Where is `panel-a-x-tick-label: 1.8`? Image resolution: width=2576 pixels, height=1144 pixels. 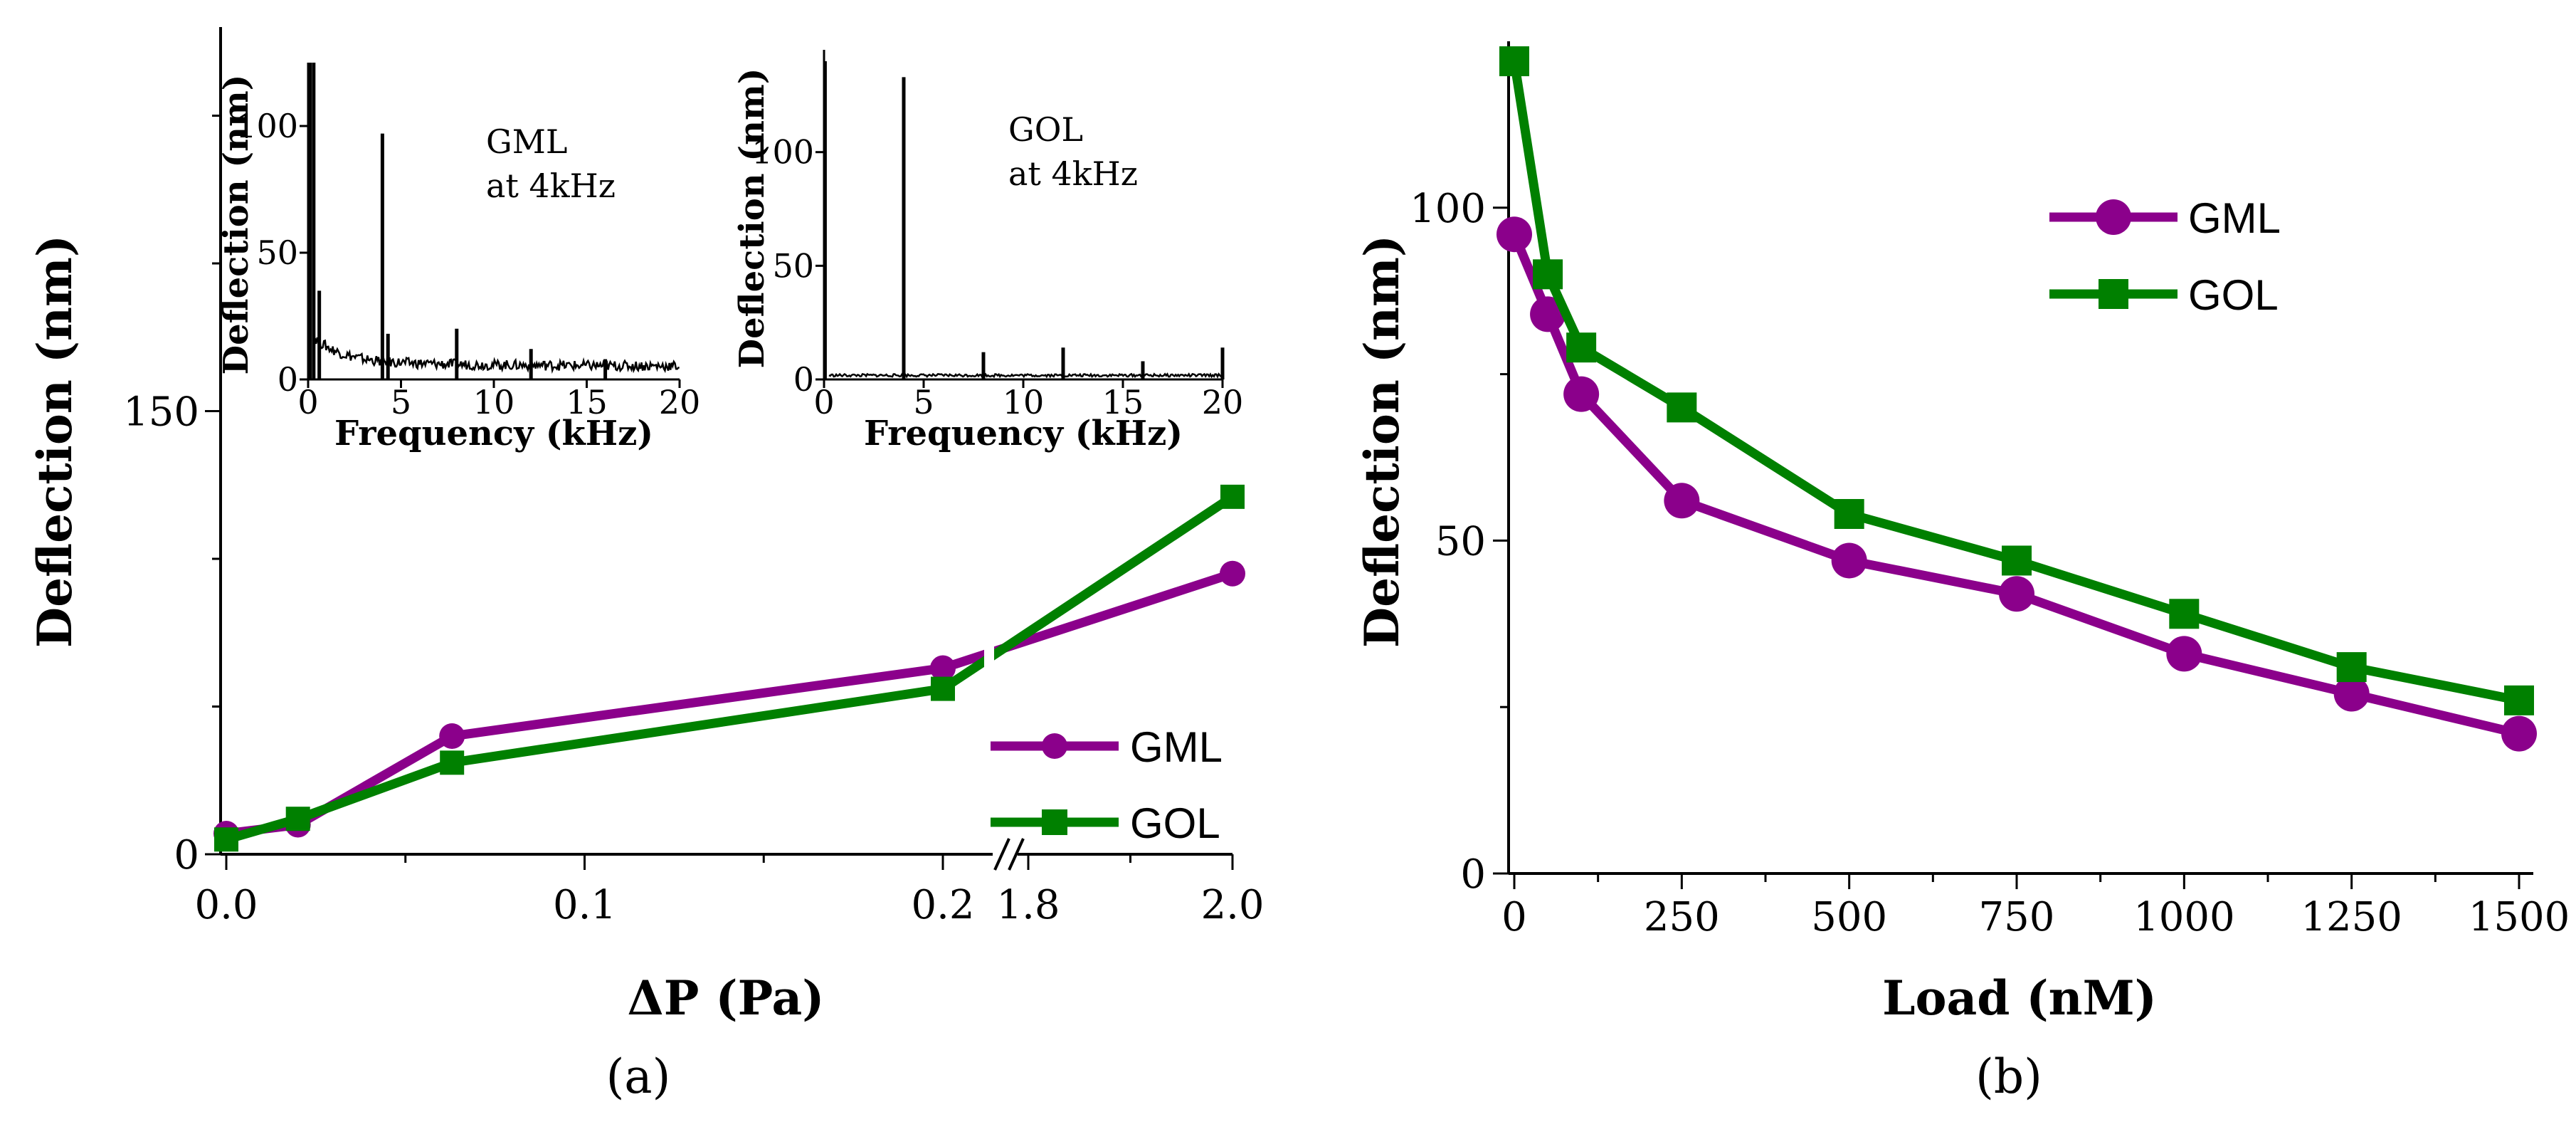
panel-a-x-tick-label: 1.8 is located at coordinates (1028, 905).